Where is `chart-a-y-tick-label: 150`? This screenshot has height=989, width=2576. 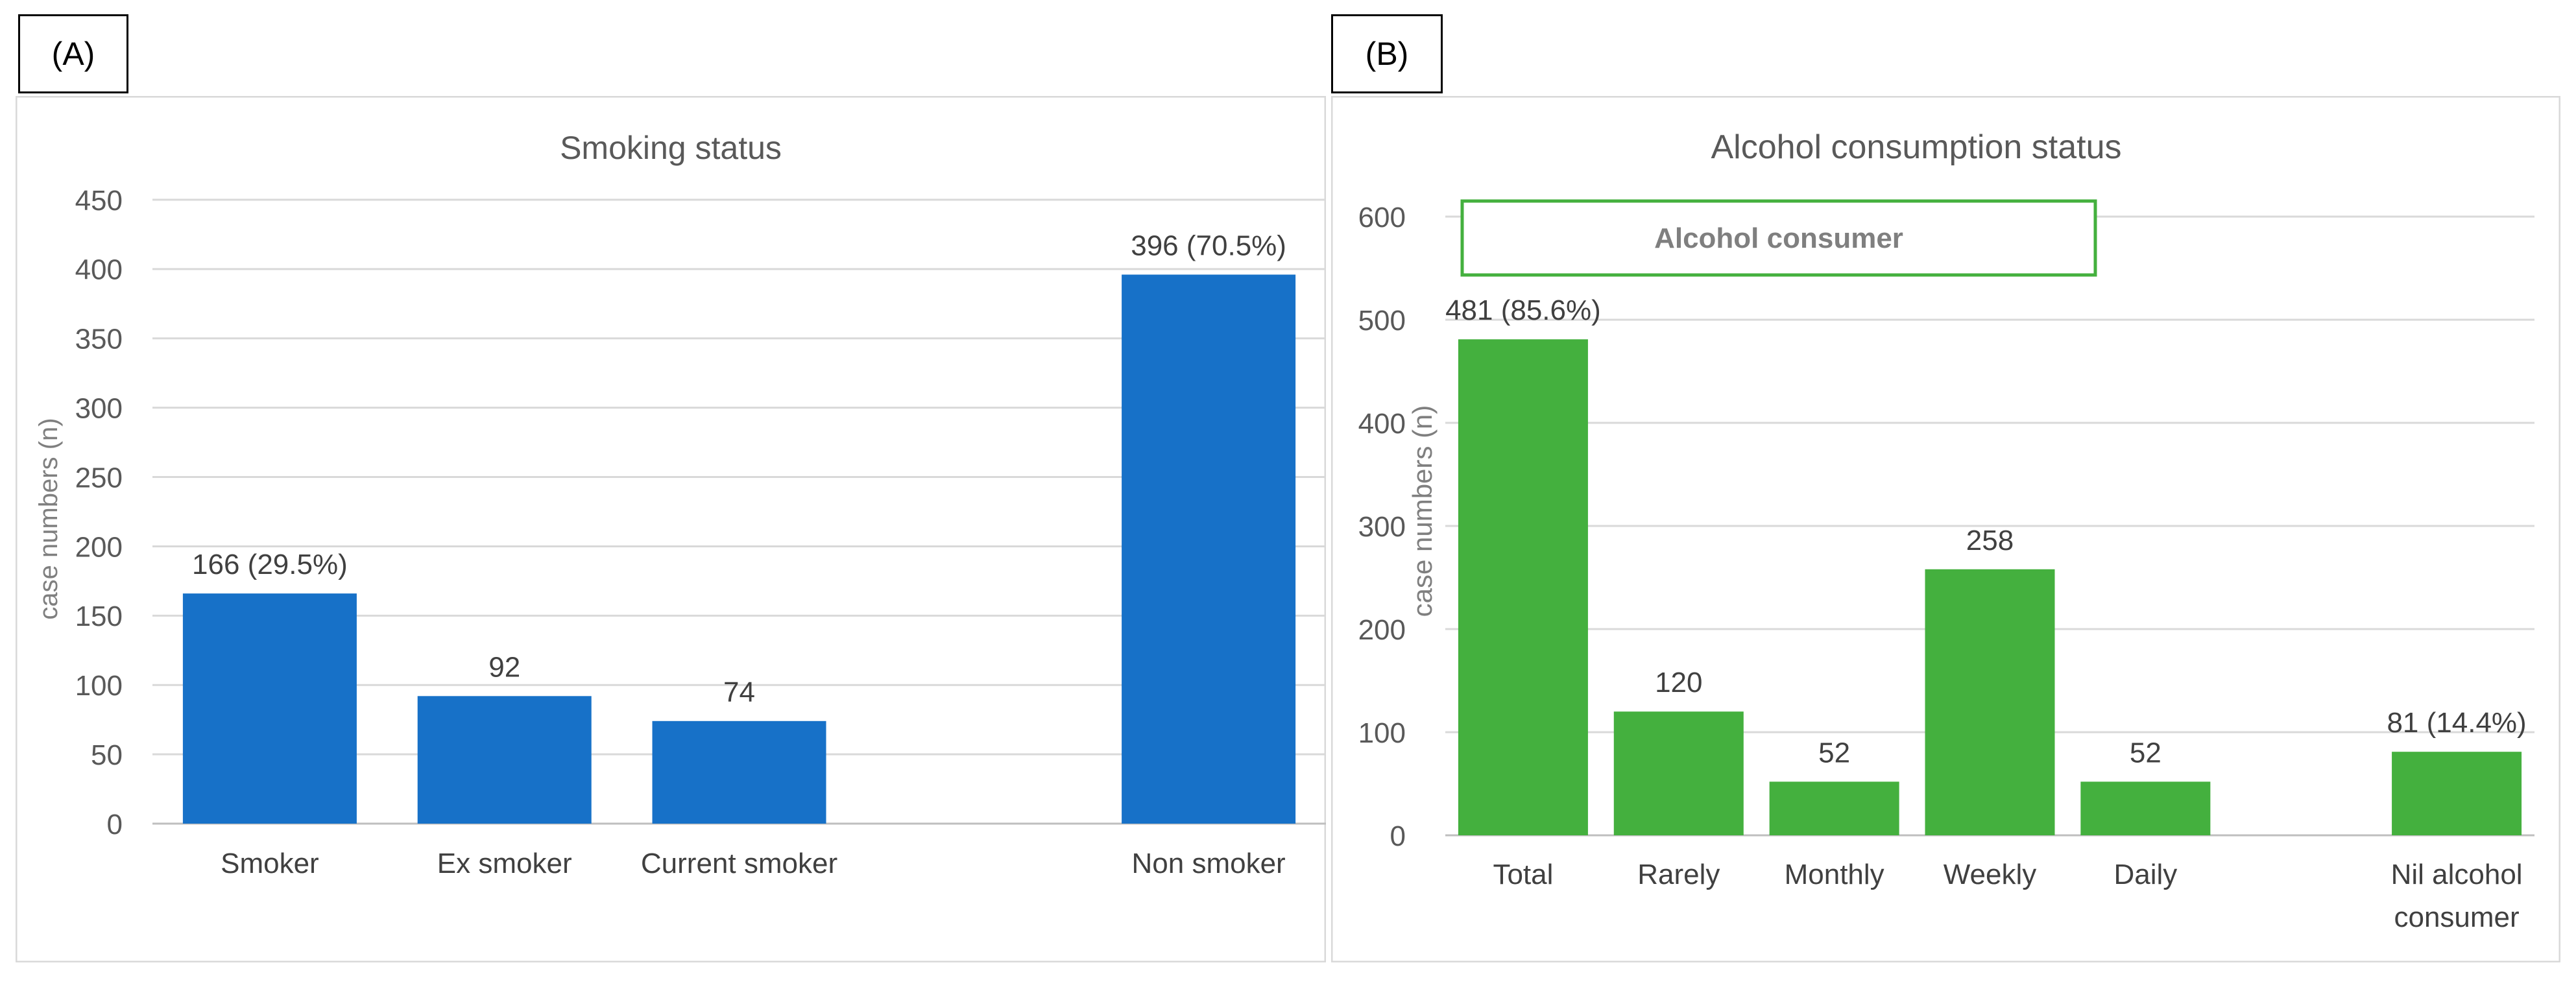 chart-a-y-tick-label: 150 is located at coordinates (99, 616).